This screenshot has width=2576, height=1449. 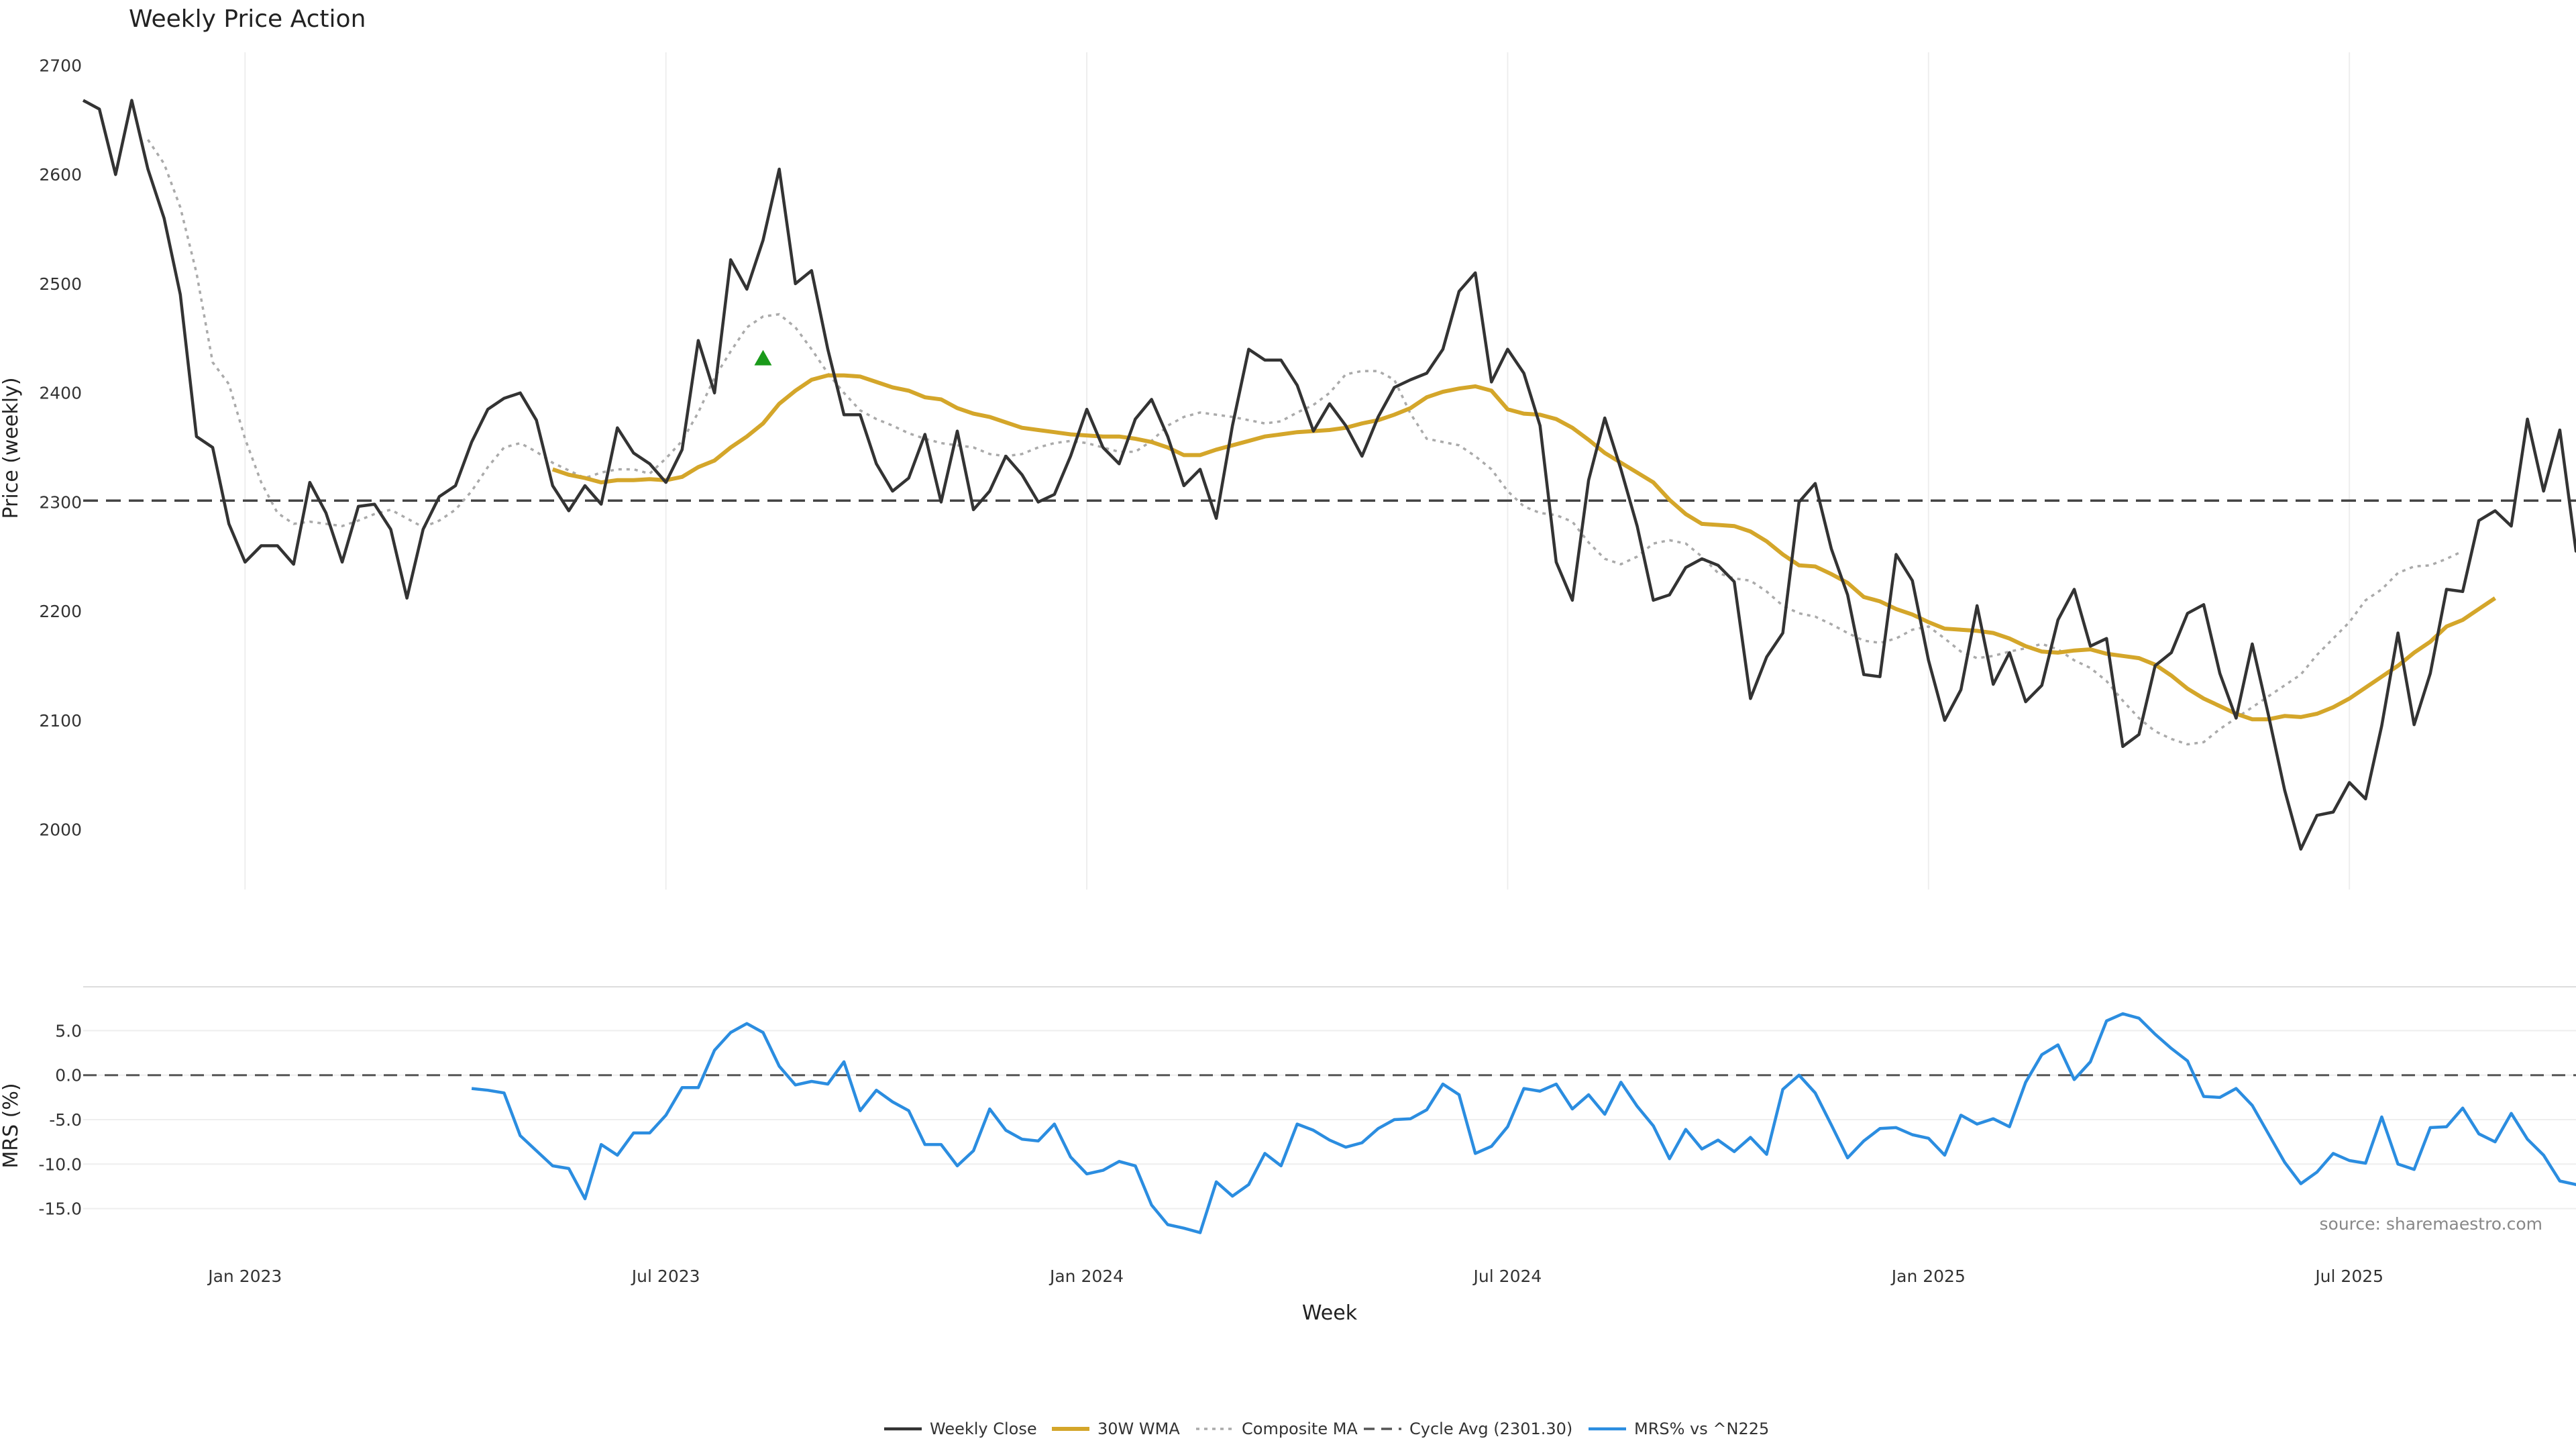 What do you see at coordinates (60, 284) in the screenshot?
I see `price-y-tick-label: 2500` at bounding box center [60, 284].